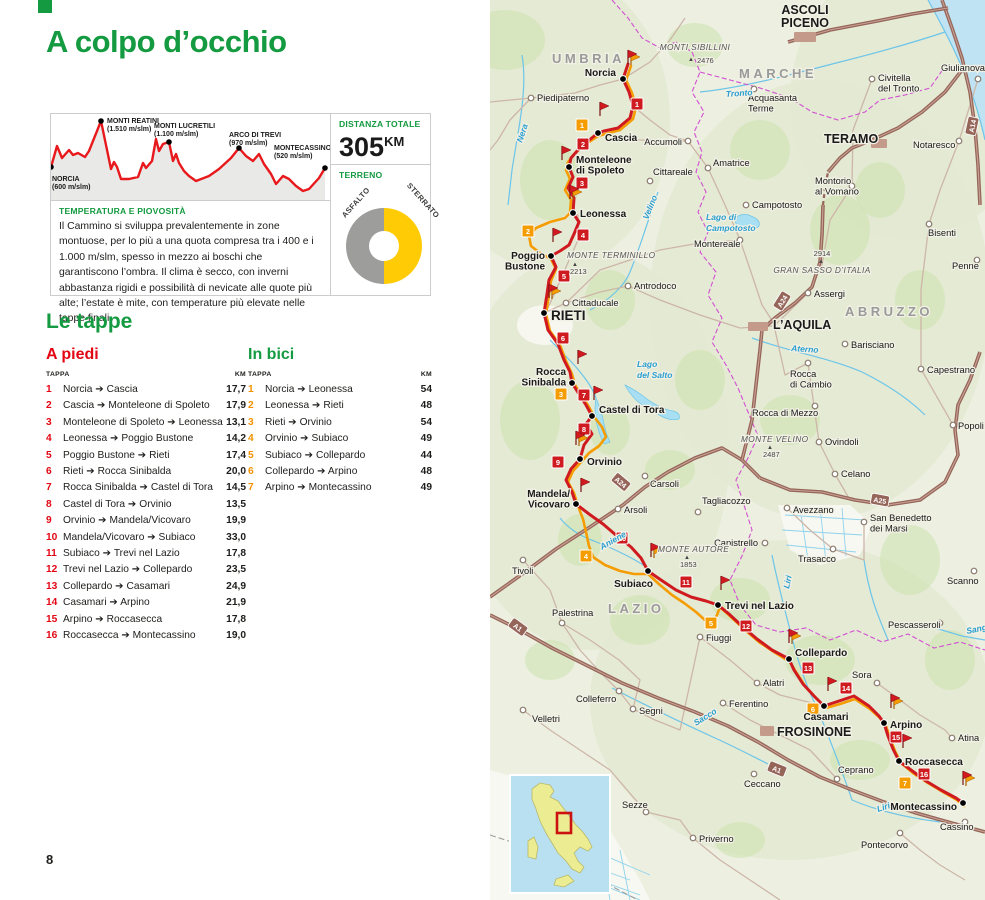  What do you see at coordinates (582, 183) in the screenshot?
I see `stage-marker-number: 3` at bounding box center [582, 183].